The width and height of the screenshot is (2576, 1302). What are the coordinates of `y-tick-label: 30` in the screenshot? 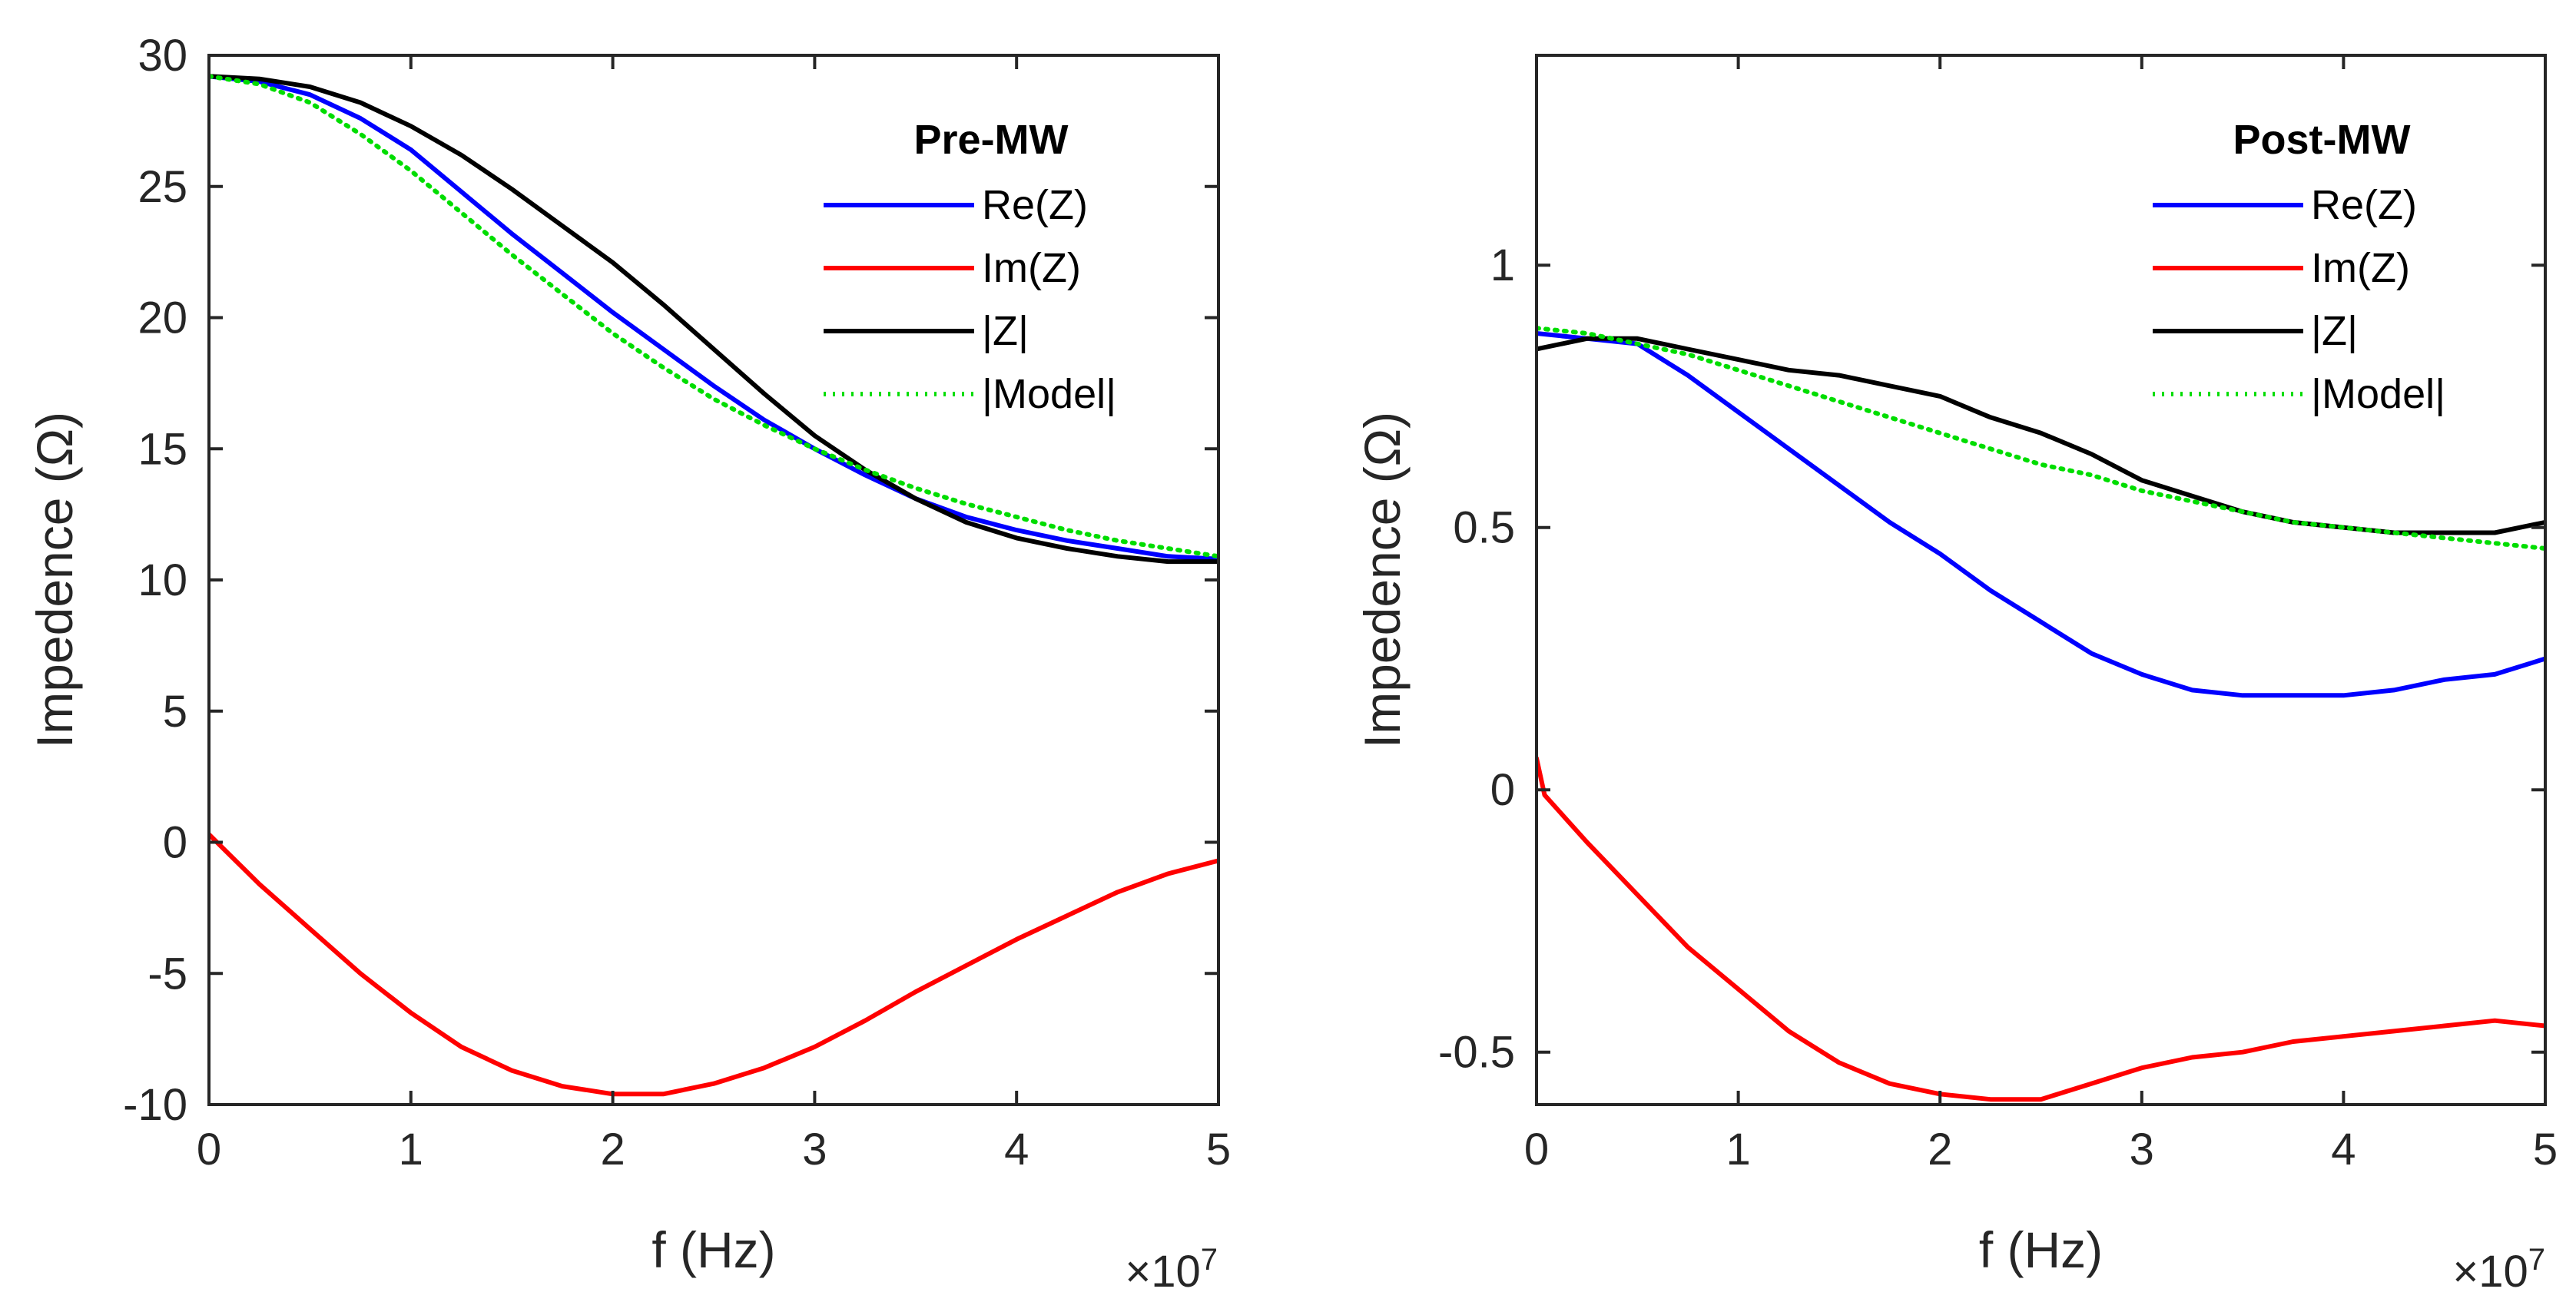 It's located at (162, 56).